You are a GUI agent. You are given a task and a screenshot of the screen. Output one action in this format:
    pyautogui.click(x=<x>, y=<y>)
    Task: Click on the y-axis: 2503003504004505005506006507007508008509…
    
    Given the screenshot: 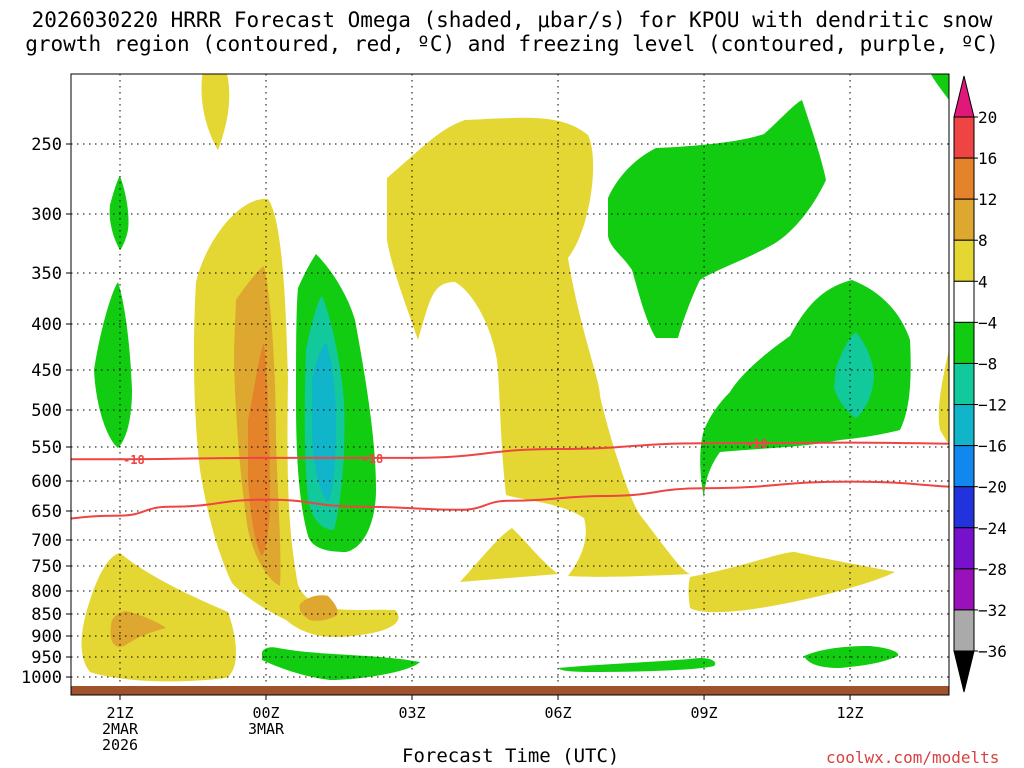 What is the action you would take?
    pyautogui.click(x=46, y=411)
    